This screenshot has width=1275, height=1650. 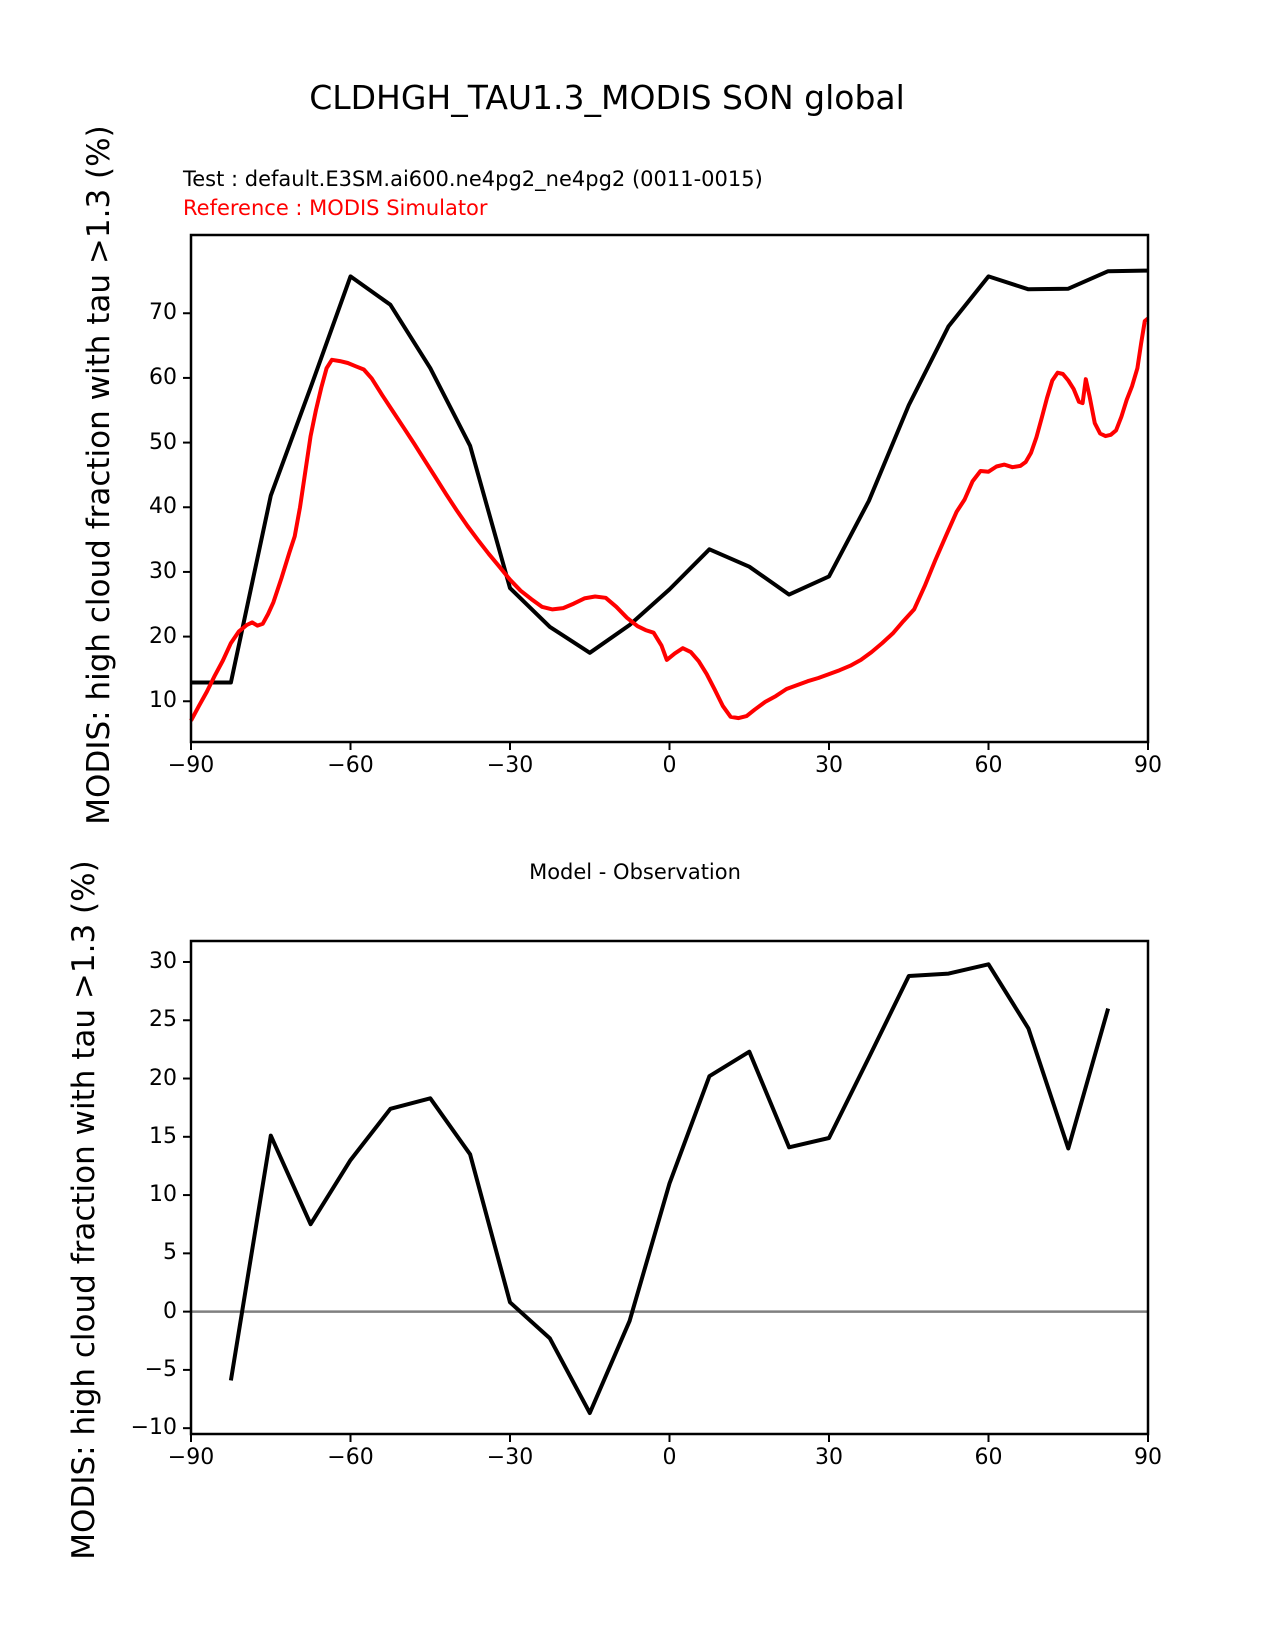 I want to click on y-tick-label: 20, so click(x=163, y=1078).